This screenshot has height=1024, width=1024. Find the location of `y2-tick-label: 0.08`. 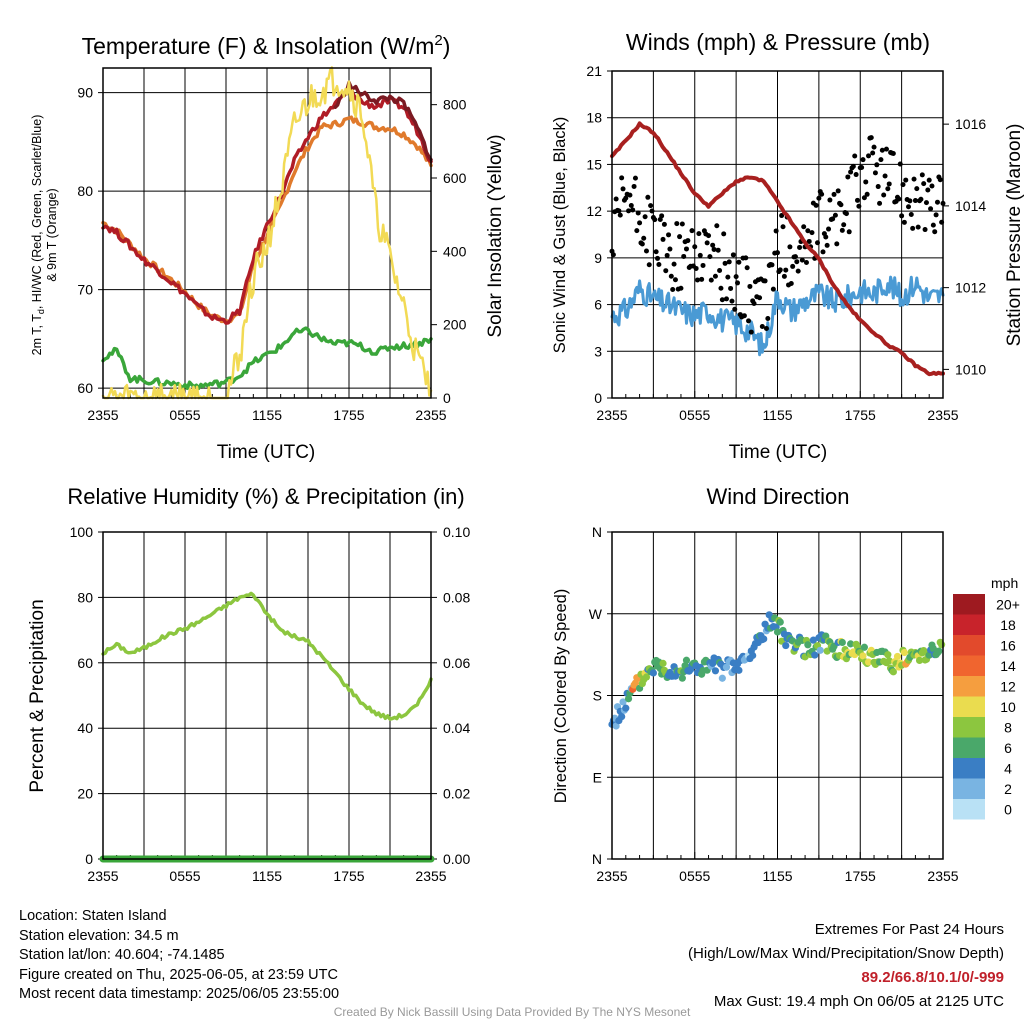

y2-tick-label: 0.08 is located at coordinates (456, 597).